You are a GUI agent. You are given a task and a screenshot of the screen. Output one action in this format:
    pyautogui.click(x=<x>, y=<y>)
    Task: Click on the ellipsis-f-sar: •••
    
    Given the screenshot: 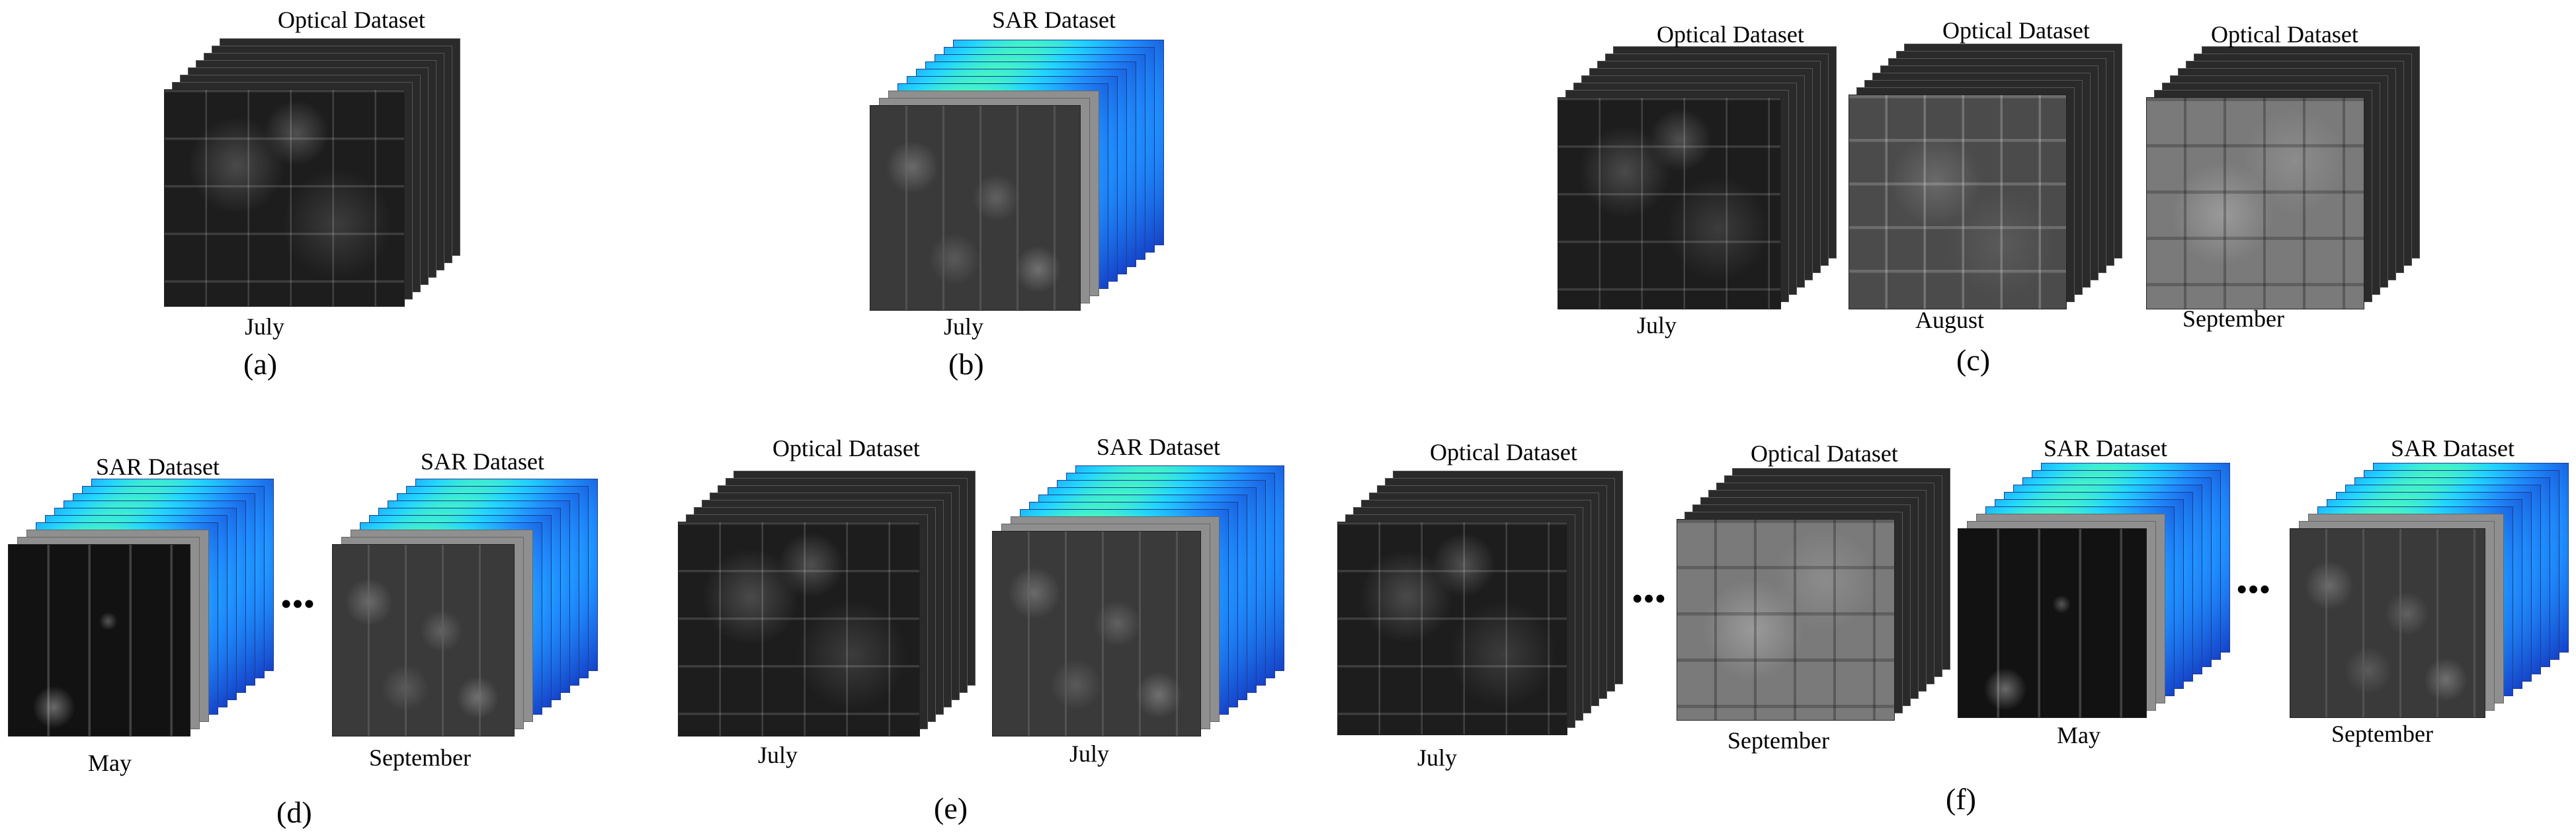 What is the action you would take?
    pyautogui.click(x=2254, y=589)
    